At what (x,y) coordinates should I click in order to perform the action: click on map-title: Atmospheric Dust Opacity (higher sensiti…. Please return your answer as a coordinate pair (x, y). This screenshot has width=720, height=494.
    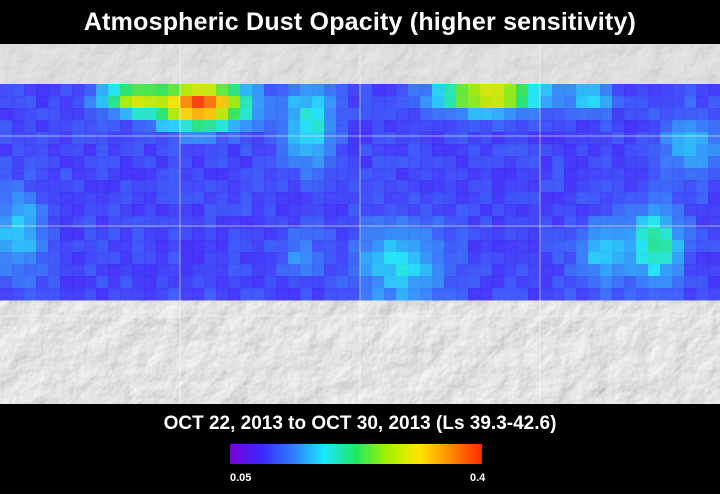
    Looking at the image, I should click on (360, 21).